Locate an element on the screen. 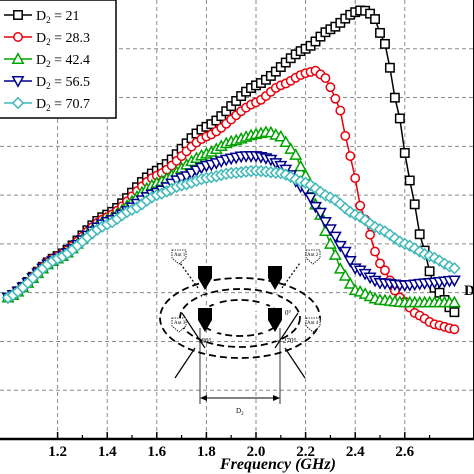  x-tick-label: 1.8 is located at coordinates (206, 452).